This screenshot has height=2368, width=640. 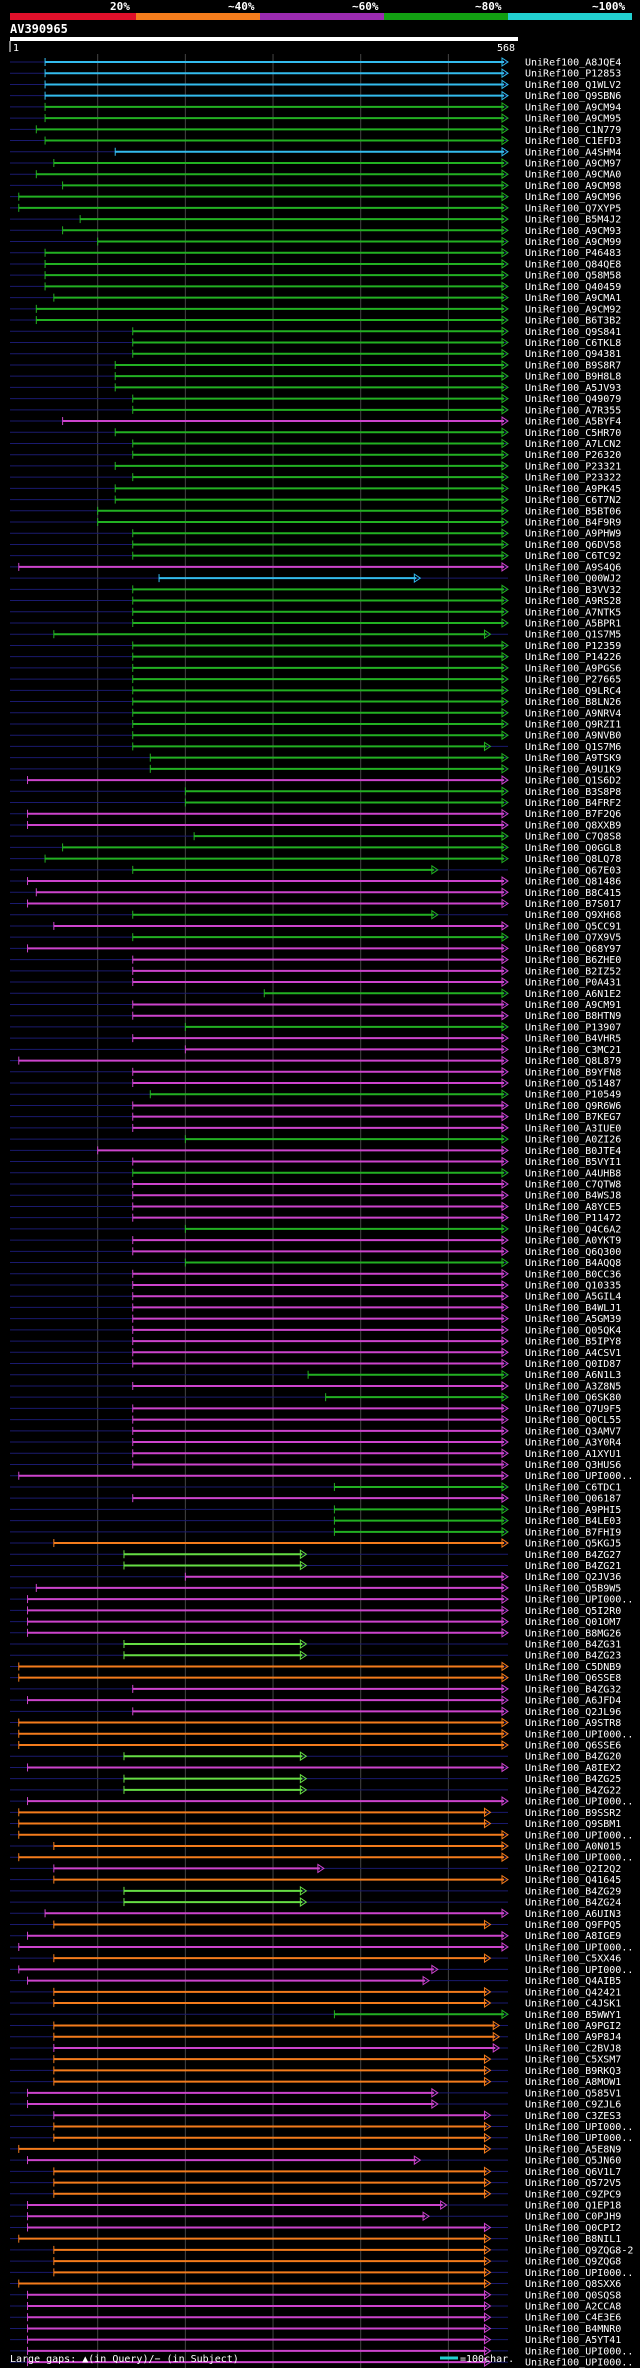 What do you see at coordinates (573, 601) in the screenshot?
I see `hit-label: UniRef100_A9RS28` at bounding box center [573, 601].